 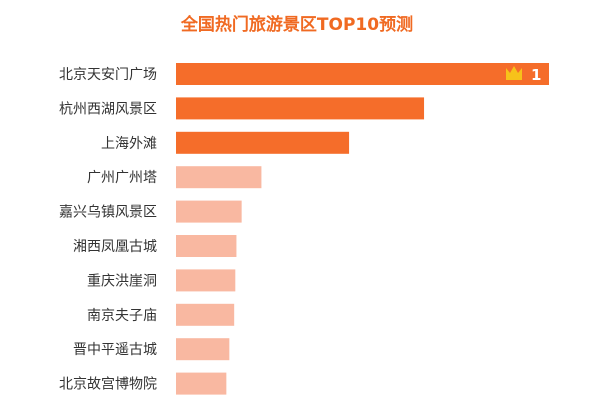 I want to click on crown-icon, so click(x=514, y=73).